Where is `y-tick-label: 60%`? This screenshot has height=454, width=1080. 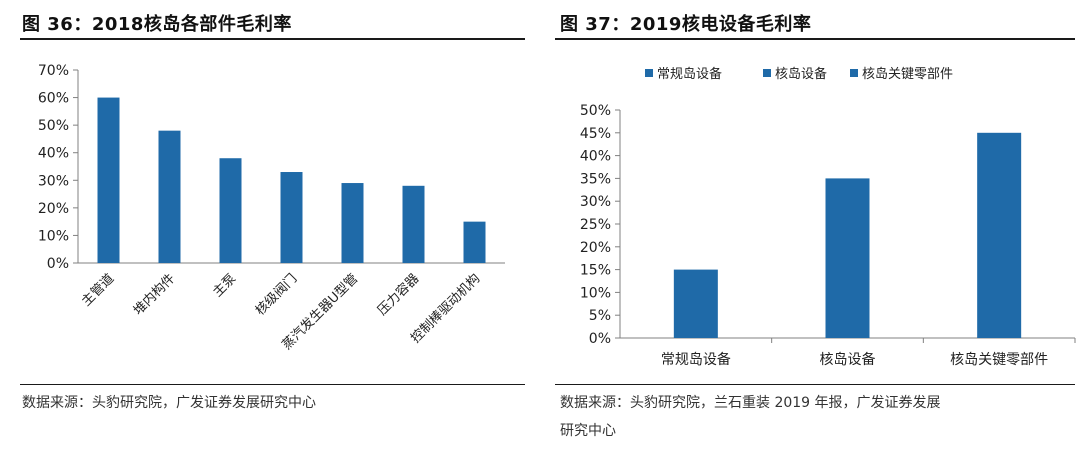 y-tick-label: 60% is located at coordinates (53, 99).